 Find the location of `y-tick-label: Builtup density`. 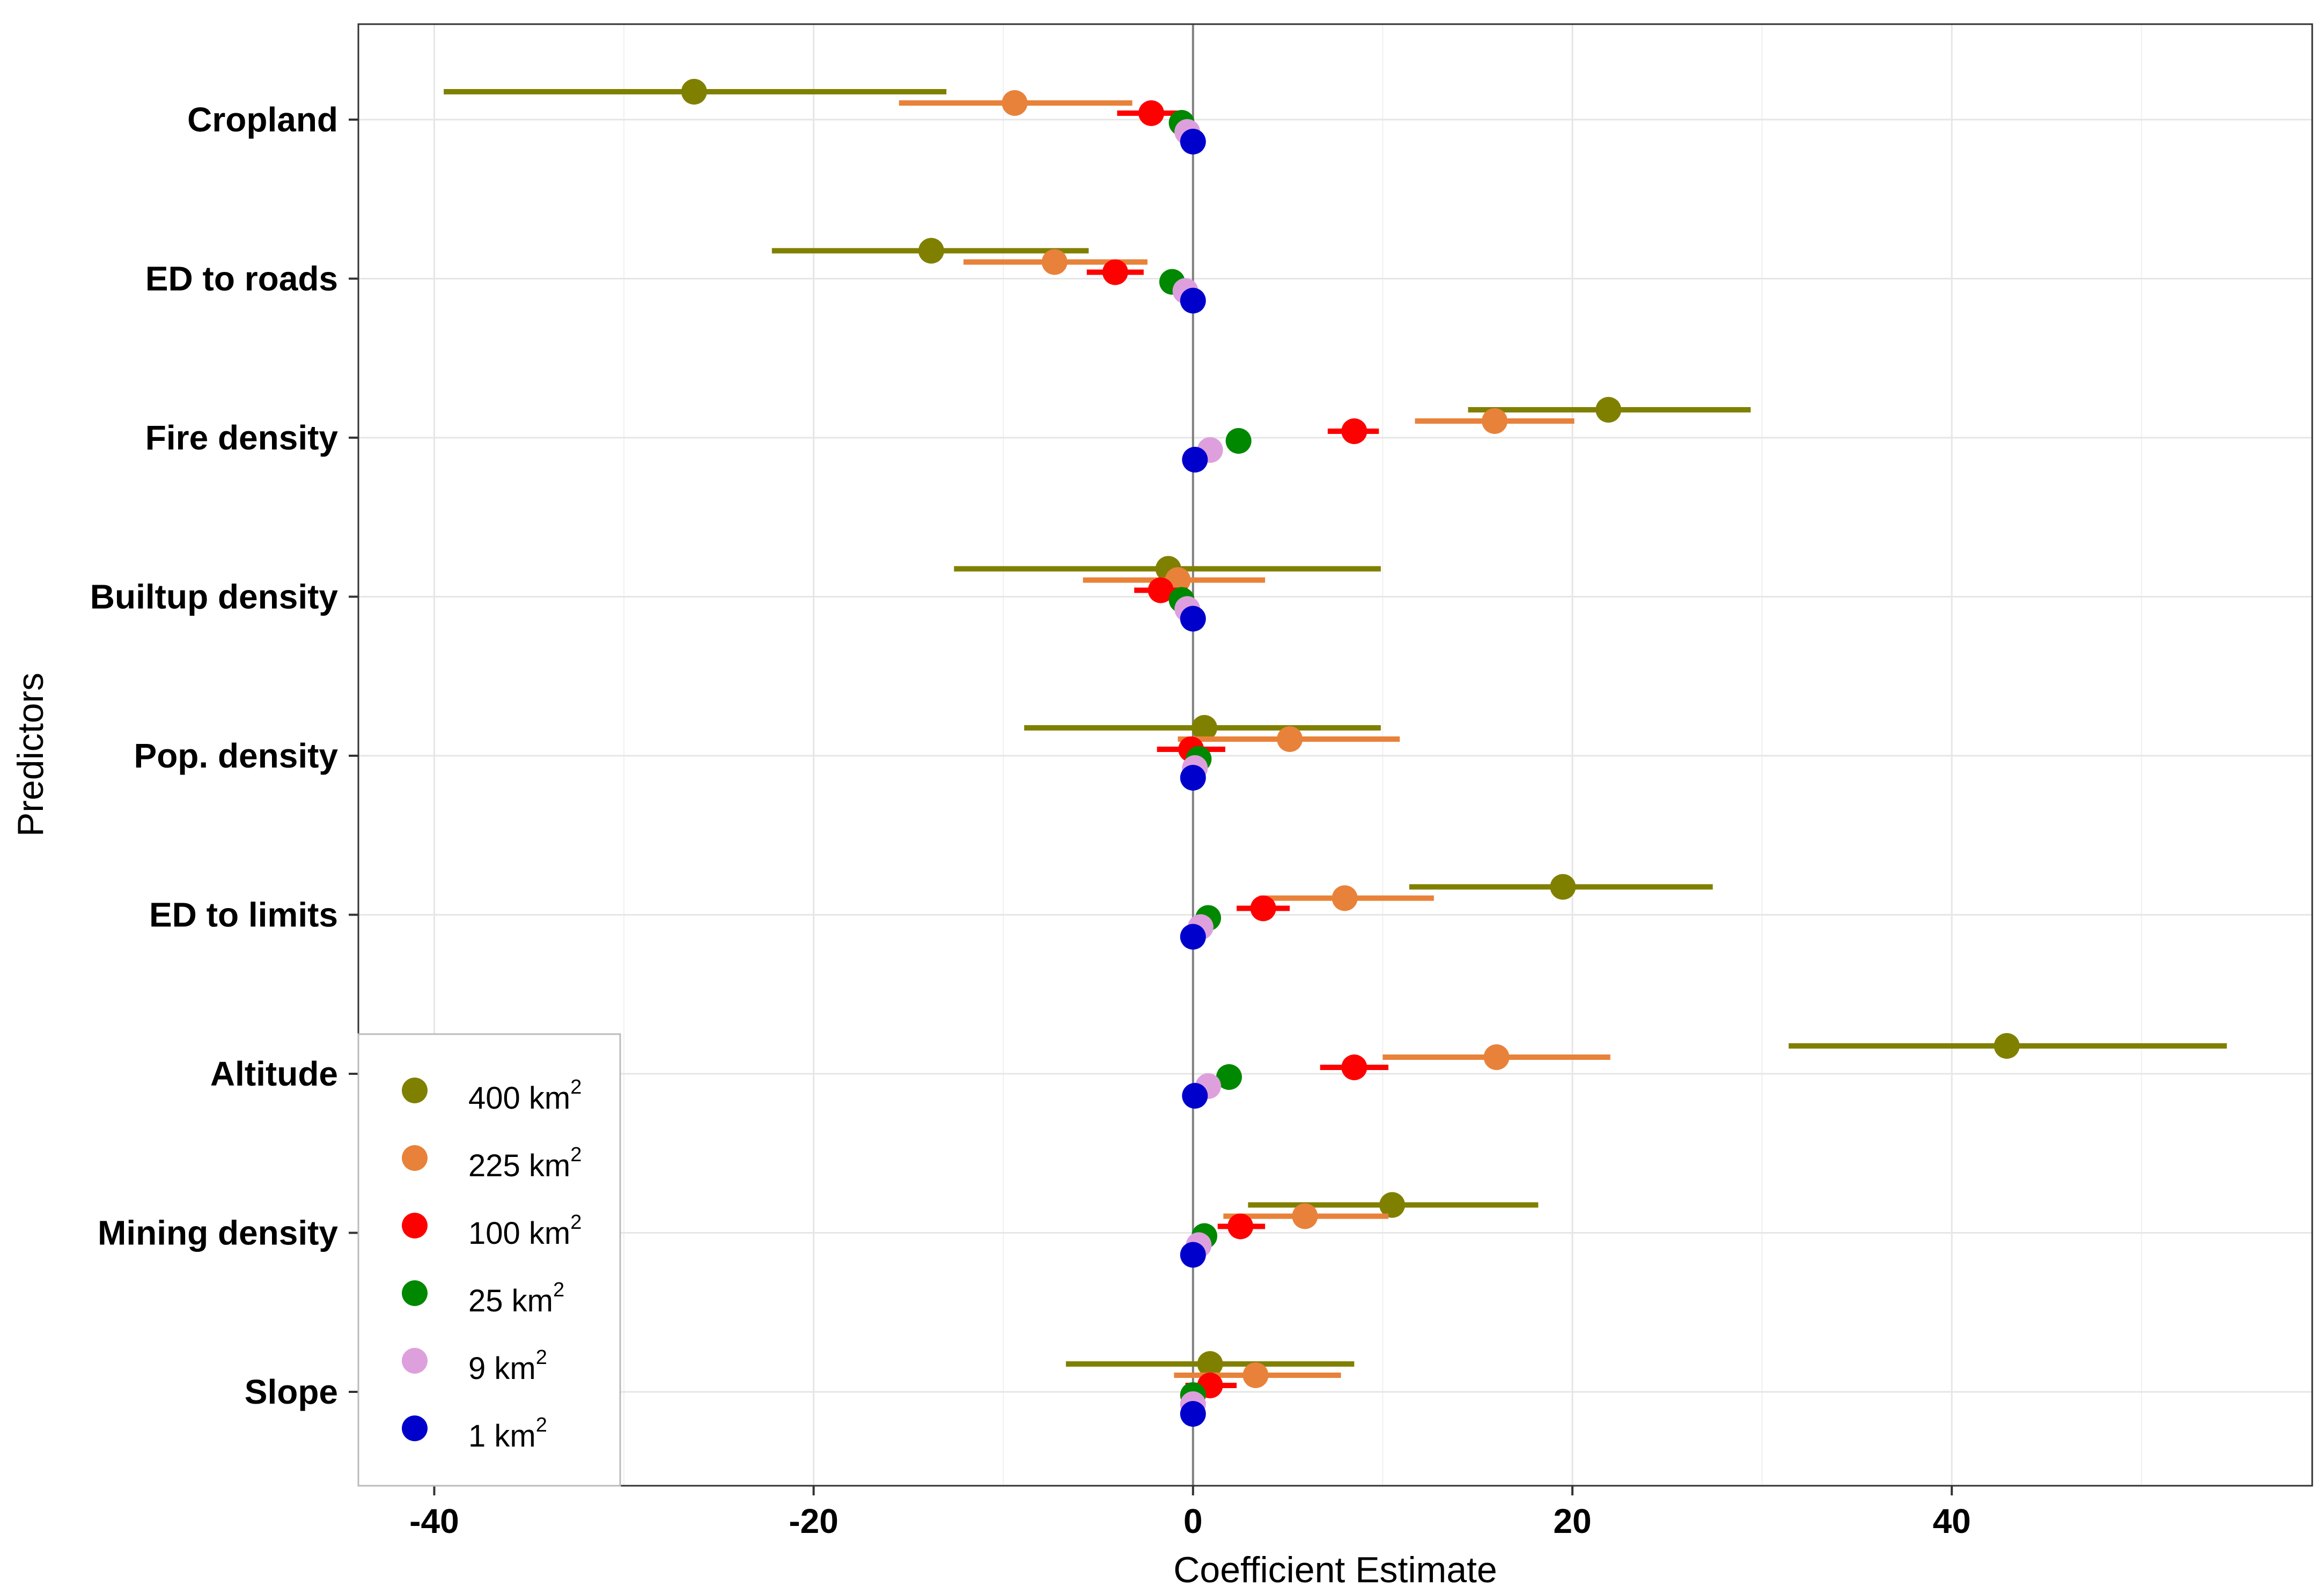

y-tick-label: Builtup density is located at coordinates (214, 597).